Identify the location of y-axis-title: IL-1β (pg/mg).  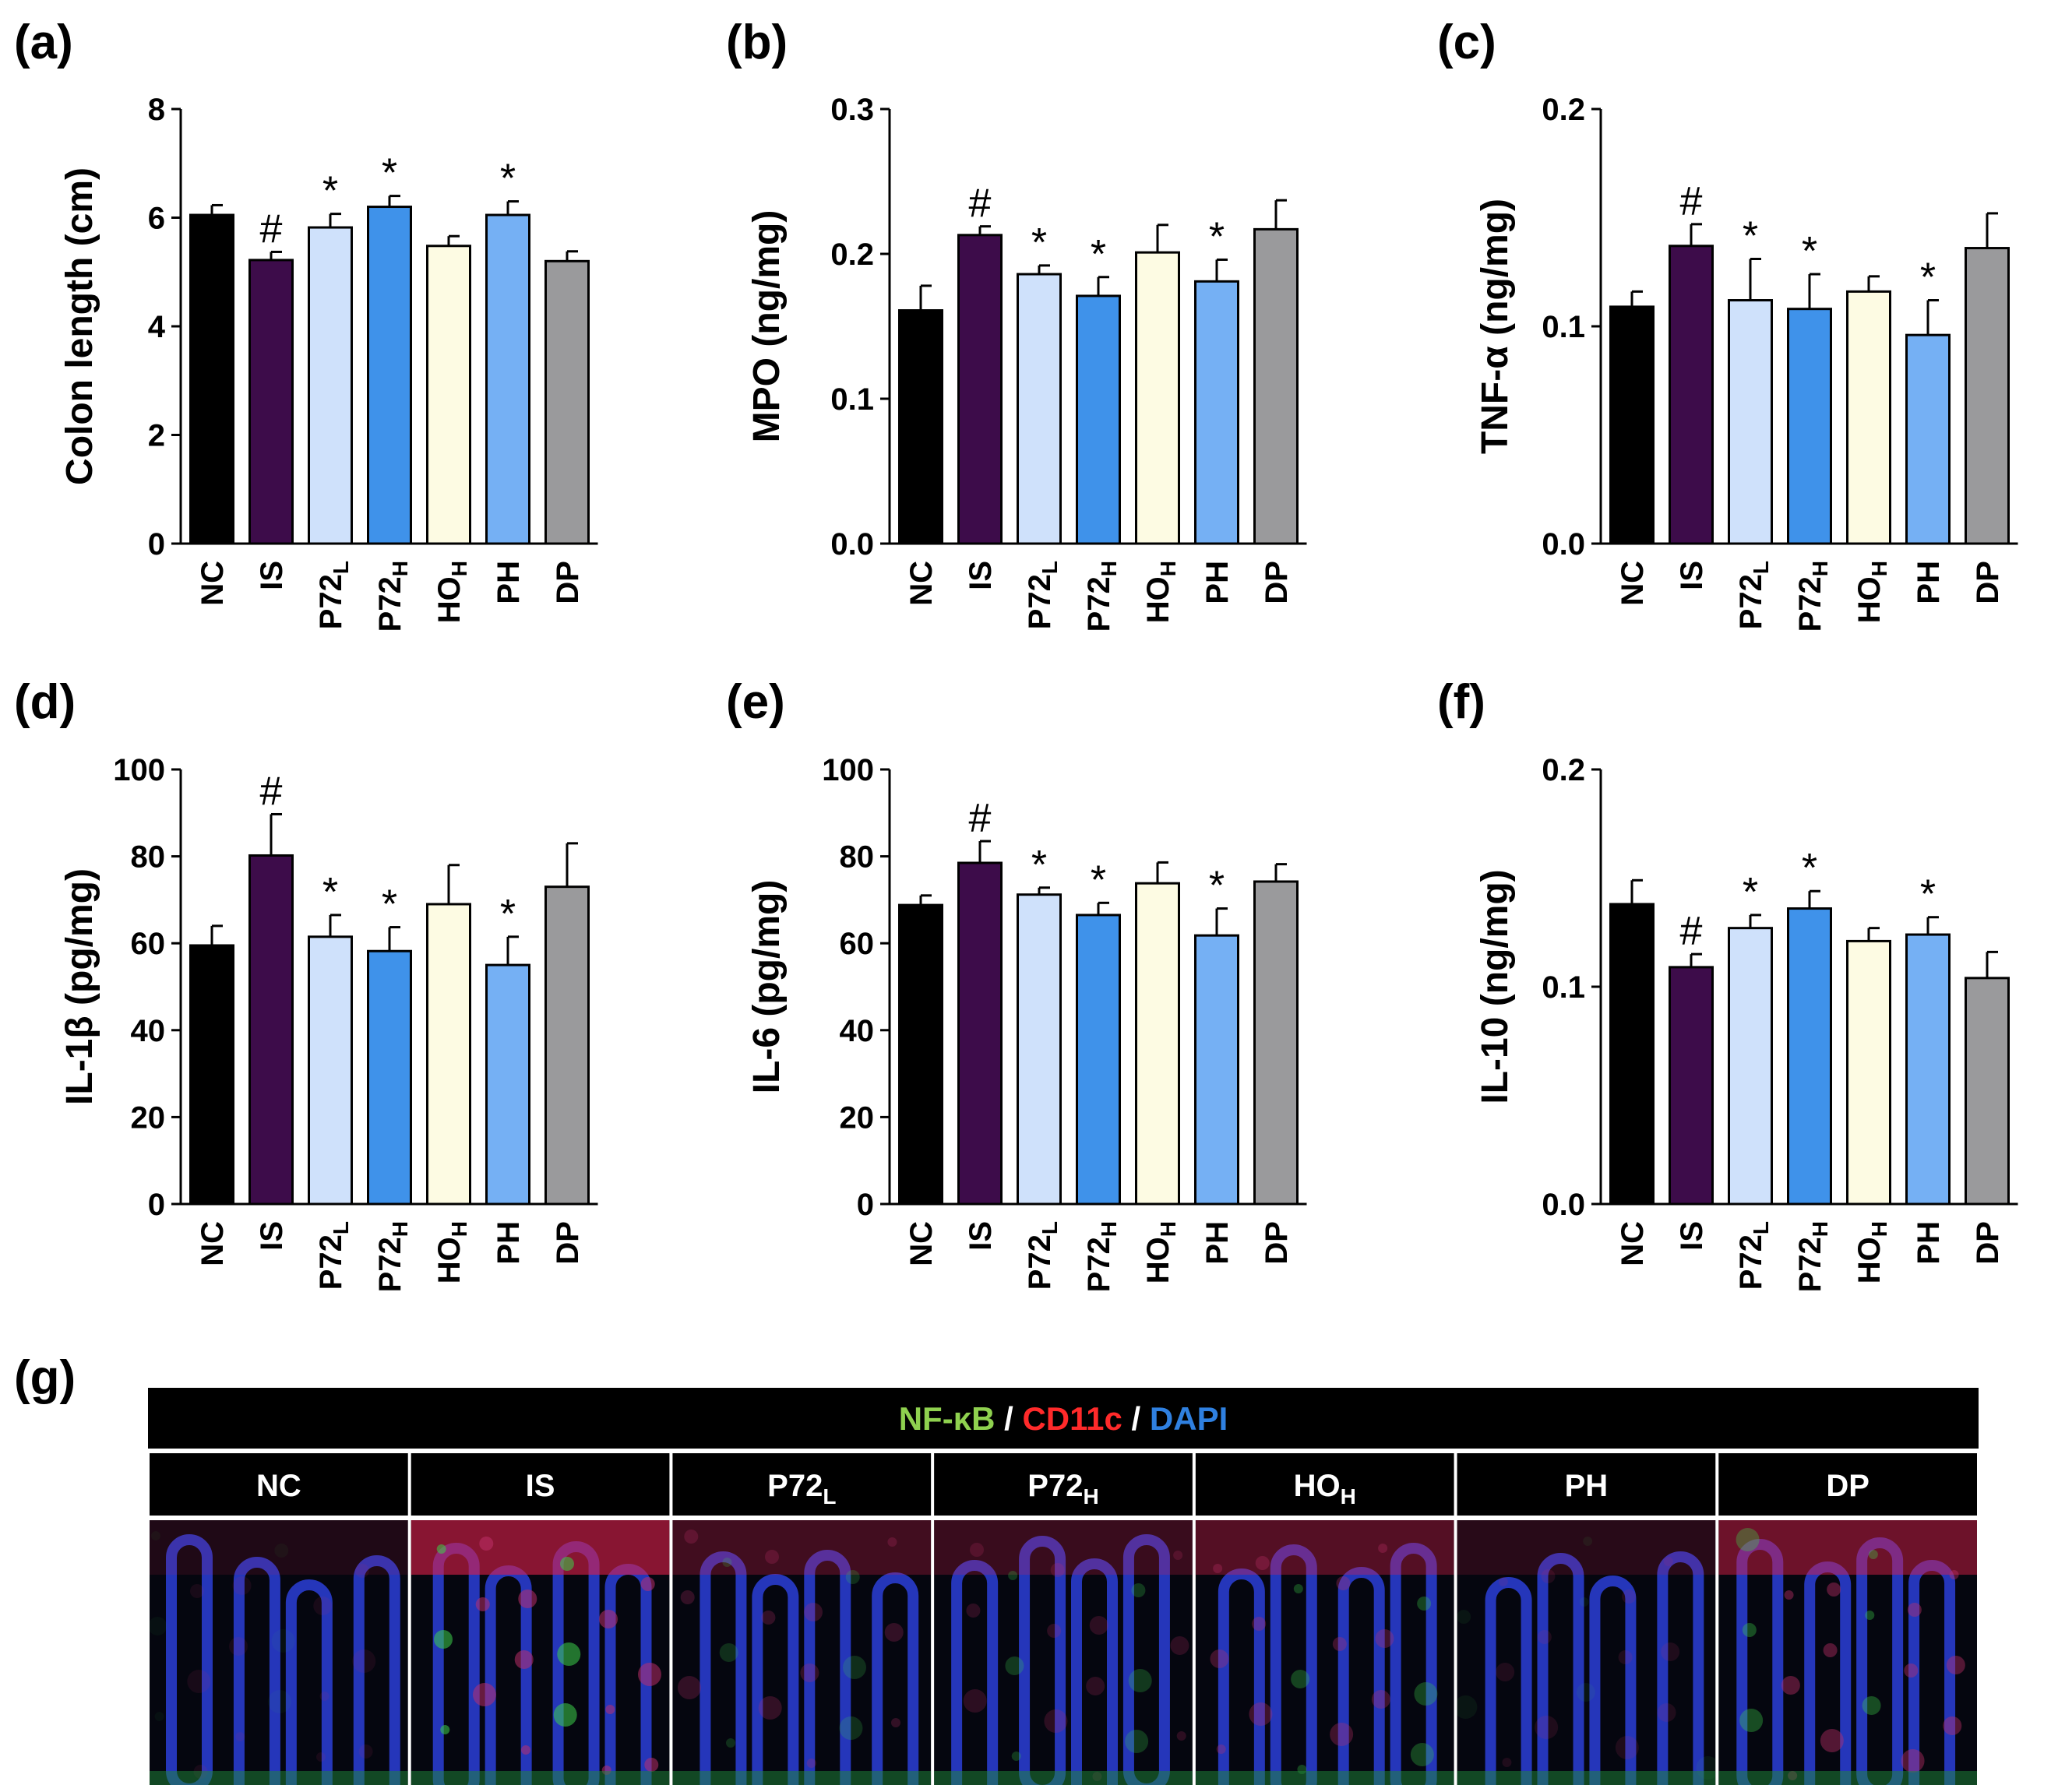
(79, 986).